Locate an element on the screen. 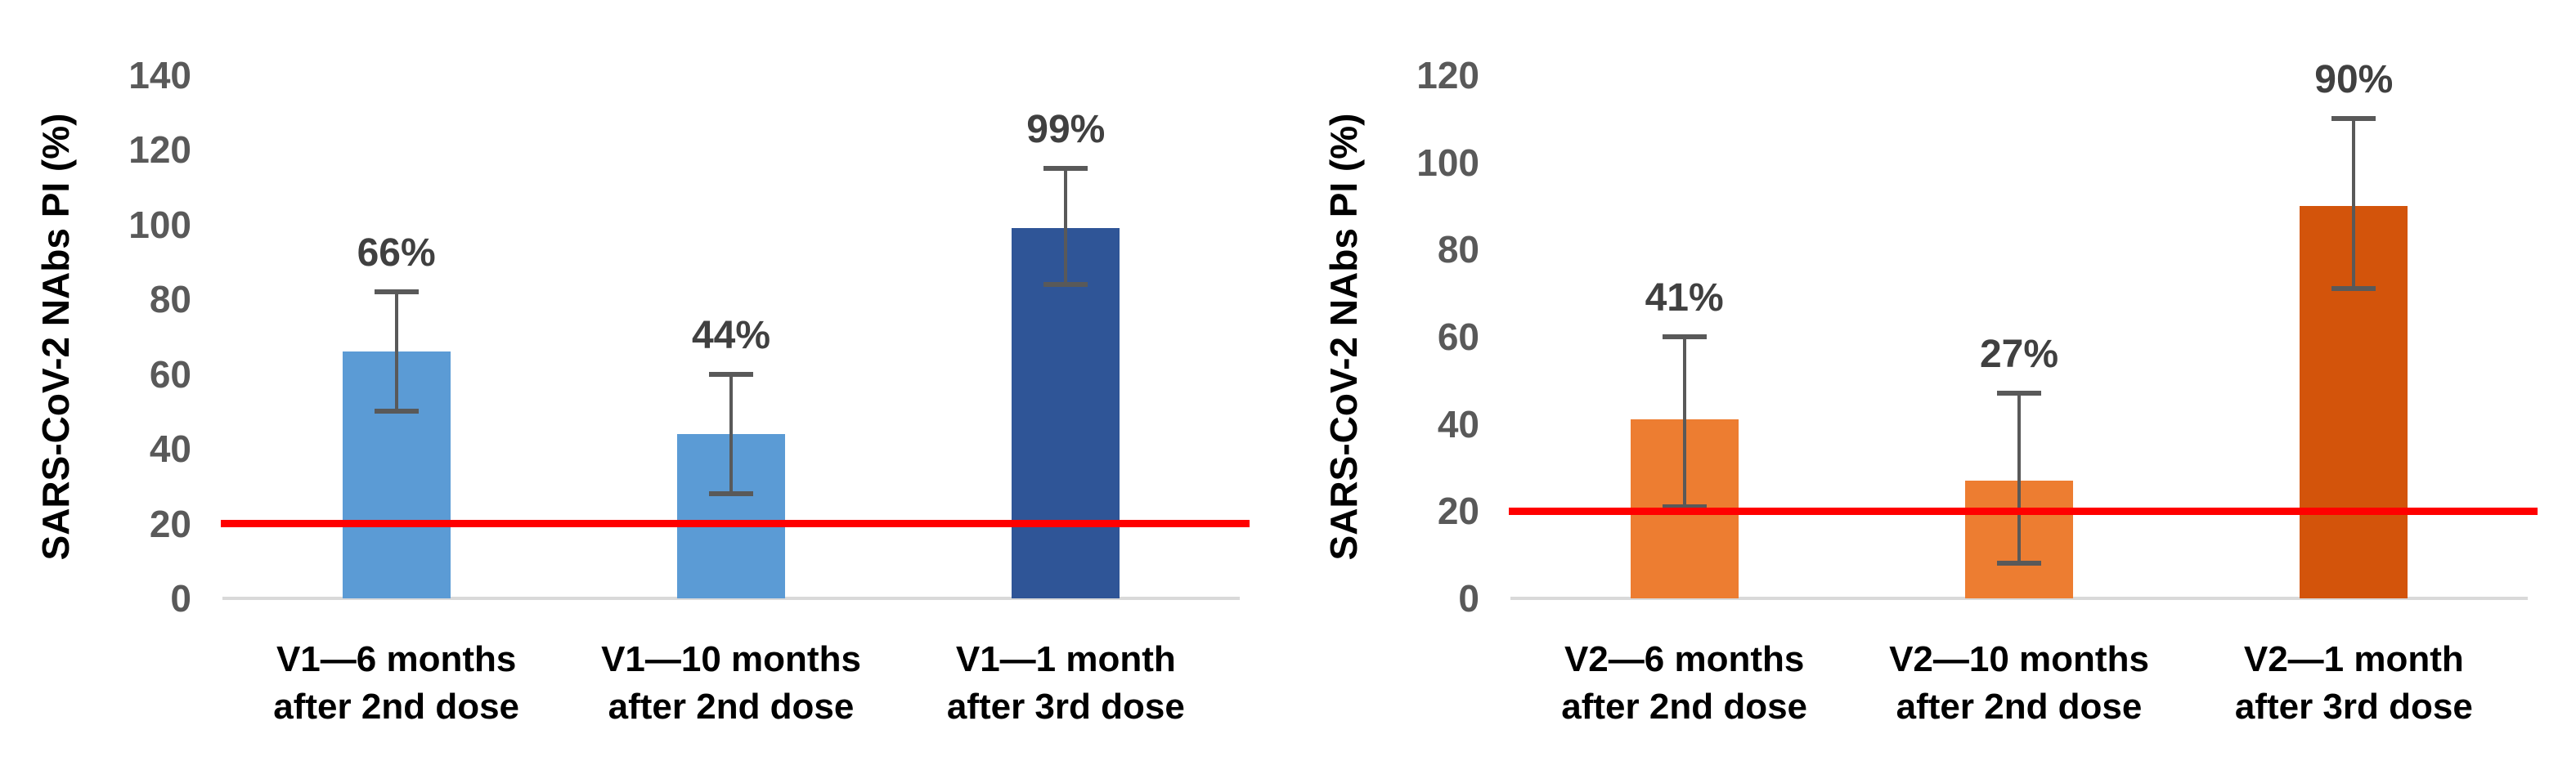 This screenshot has height=779, width=2576. x-label-line1: V1—10 months is located at coordinates (731, 659).